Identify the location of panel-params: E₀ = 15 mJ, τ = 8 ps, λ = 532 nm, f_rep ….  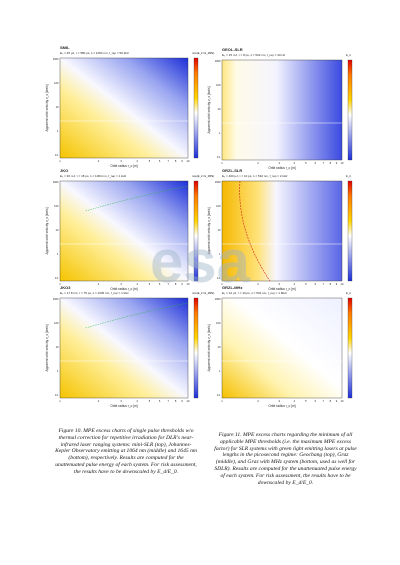
(254, 55).